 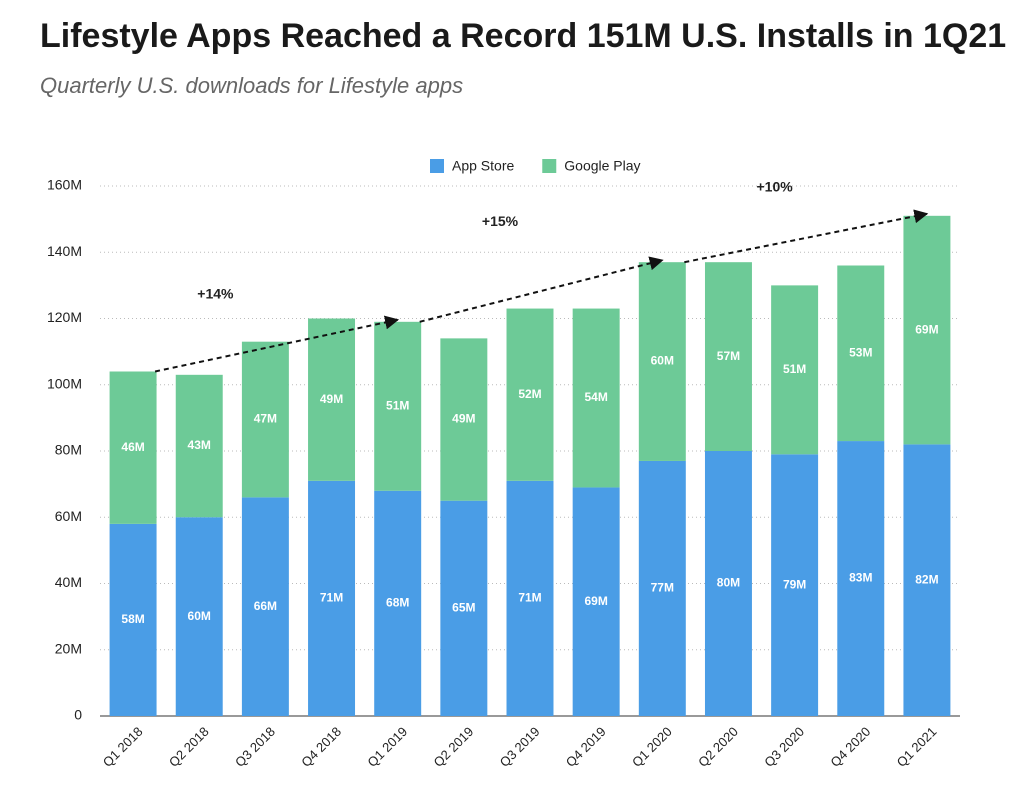 I want to click on value-label: 66M, so click(x=265, y=606).